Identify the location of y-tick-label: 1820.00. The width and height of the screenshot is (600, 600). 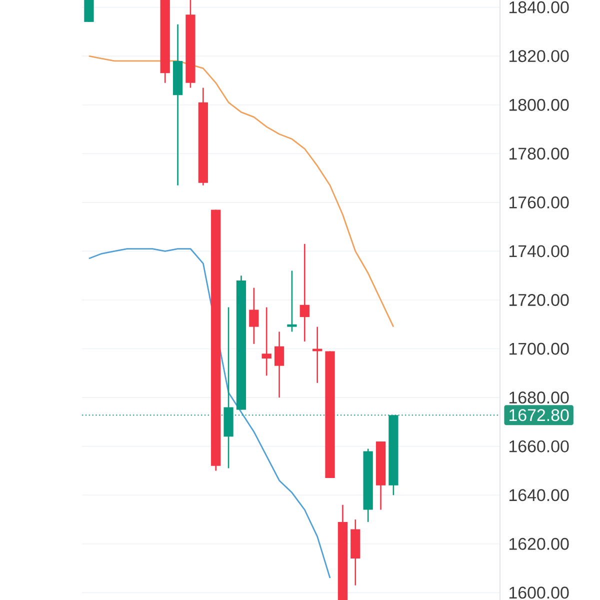
(539, 56).